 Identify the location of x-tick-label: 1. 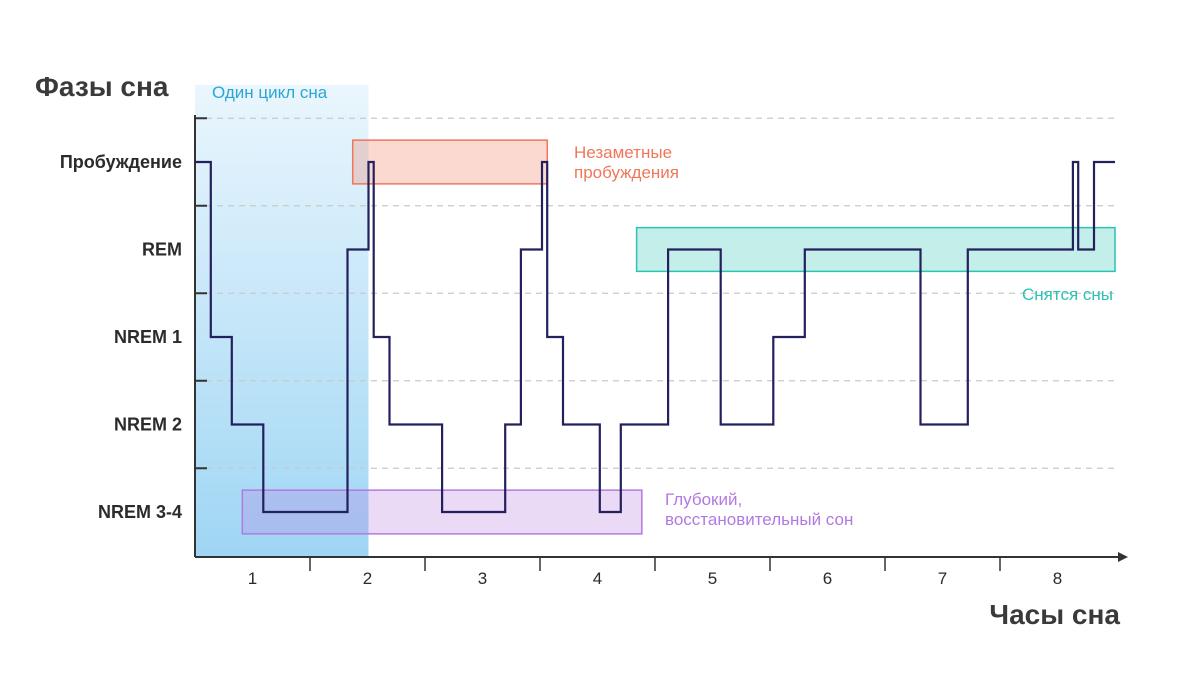
(252, 578).